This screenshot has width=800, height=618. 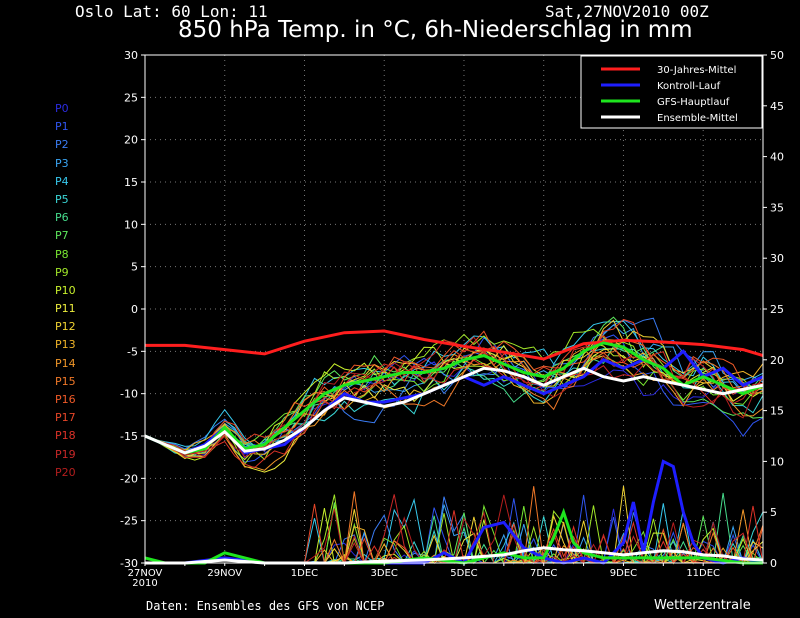 I want to click on member-label: P17, so click(x=65, y=418).